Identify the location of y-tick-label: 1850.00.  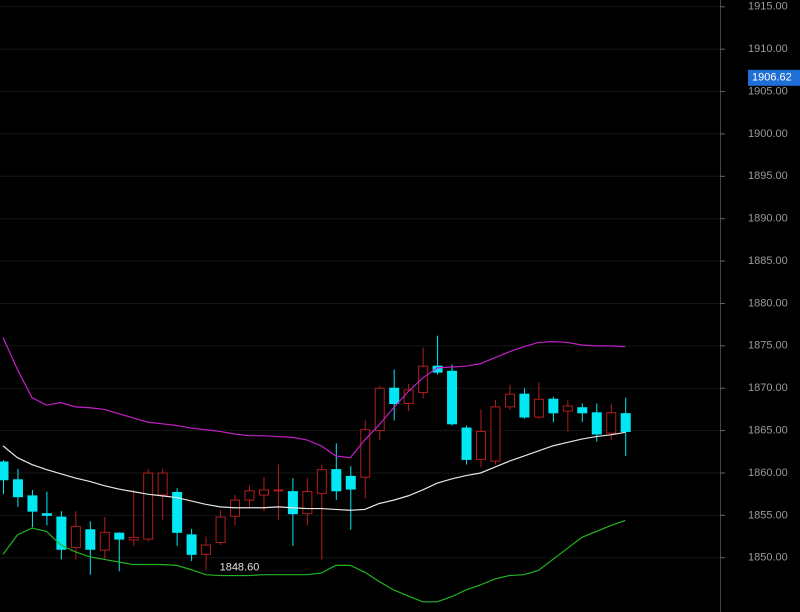
(768, 558).